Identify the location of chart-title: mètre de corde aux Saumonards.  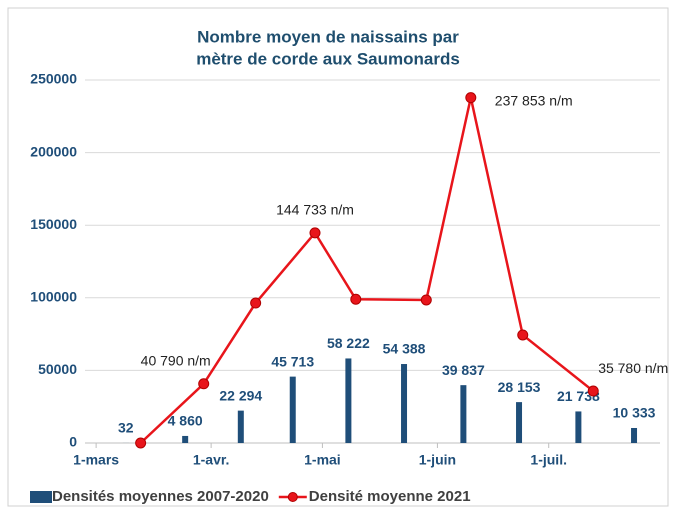
(328, 58).